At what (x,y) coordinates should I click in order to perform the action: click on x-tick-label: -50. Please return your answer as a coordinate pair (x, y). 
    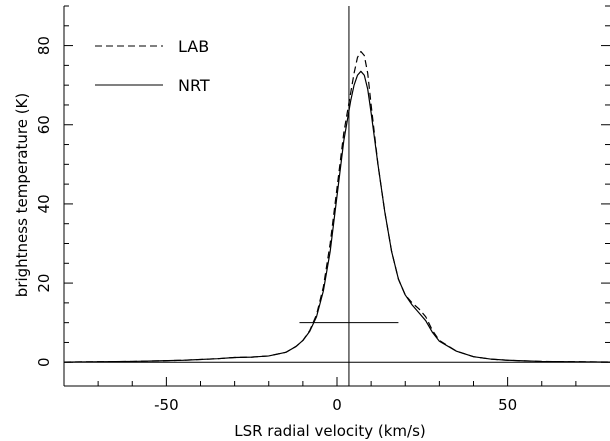
    Looking at the image, I should click on (166, 405).